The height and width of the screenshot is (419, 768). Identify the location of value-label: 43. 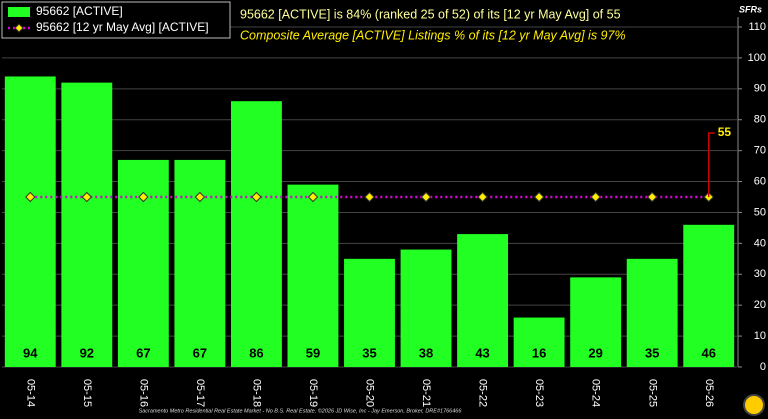
(482, 352).